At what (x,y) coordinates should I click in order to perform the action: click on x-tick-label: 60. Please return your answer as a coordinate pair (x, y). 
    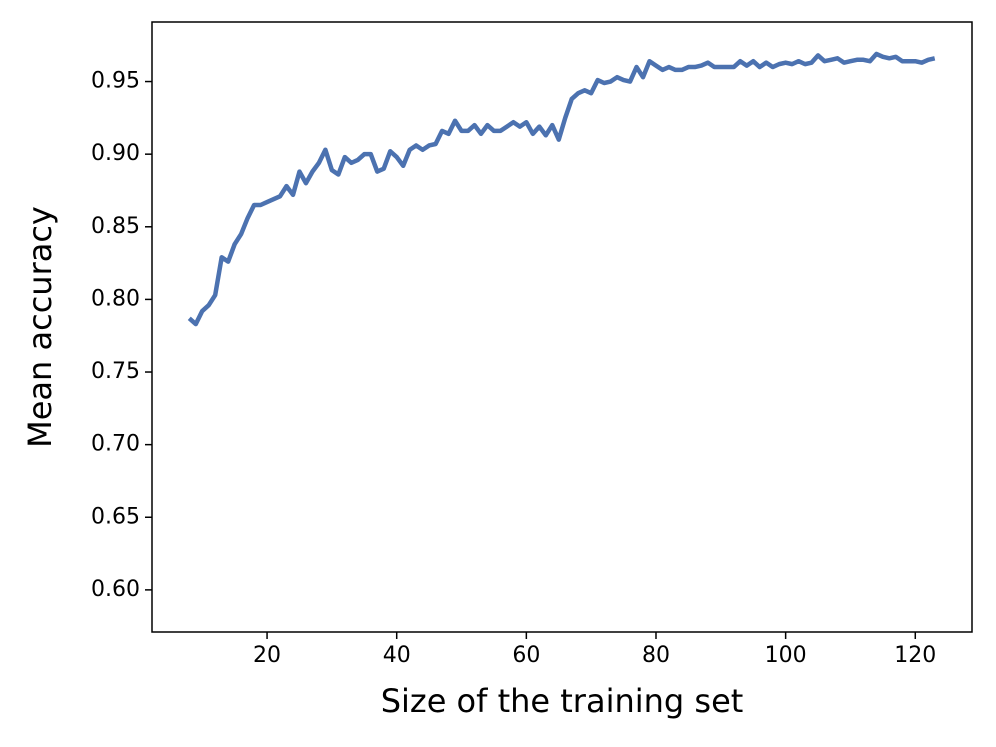
    Looking at the image, I should click on (526, 655).